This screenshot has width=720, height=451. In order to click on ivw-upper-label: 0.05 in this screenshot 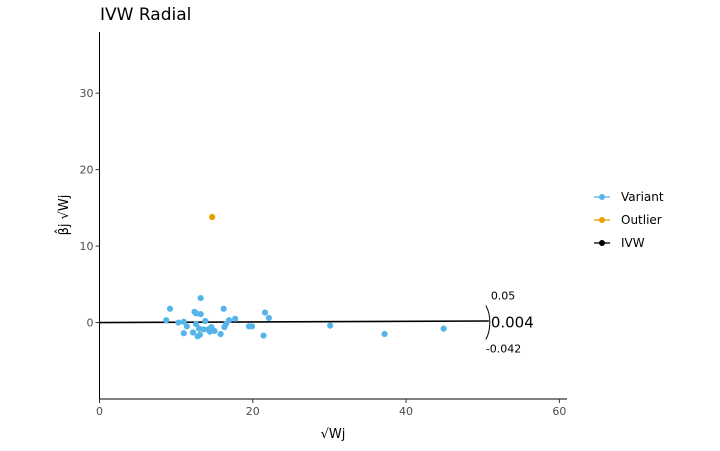, I will do `click(503, 296)`.